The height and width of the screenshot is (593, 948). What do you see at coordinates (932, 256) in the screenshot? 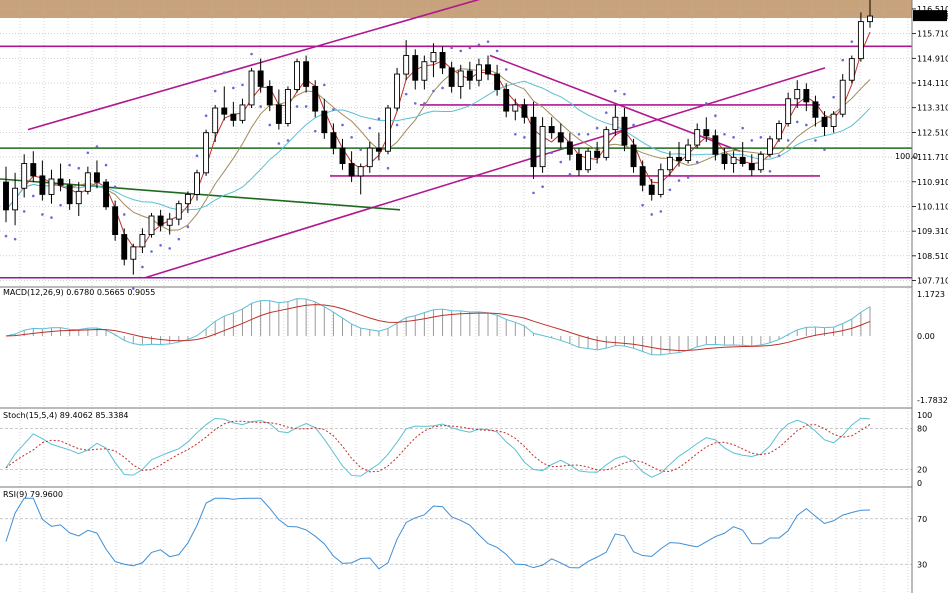
I see `price-tick-label: 108.510` at bounding box center [932, 256].